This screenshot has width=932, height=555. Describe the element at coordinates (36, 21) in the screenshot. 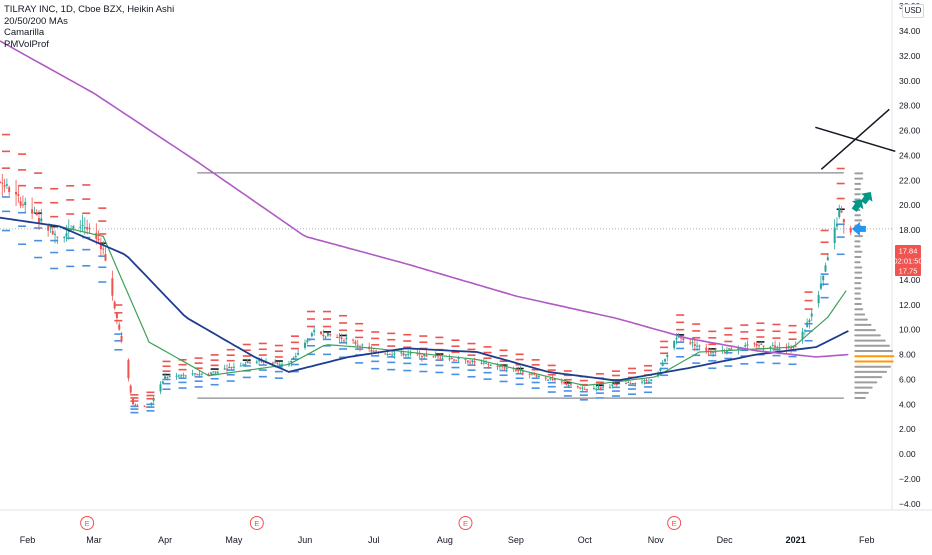

I see `indicator-ma: 20/50/200 MAs` at that location.